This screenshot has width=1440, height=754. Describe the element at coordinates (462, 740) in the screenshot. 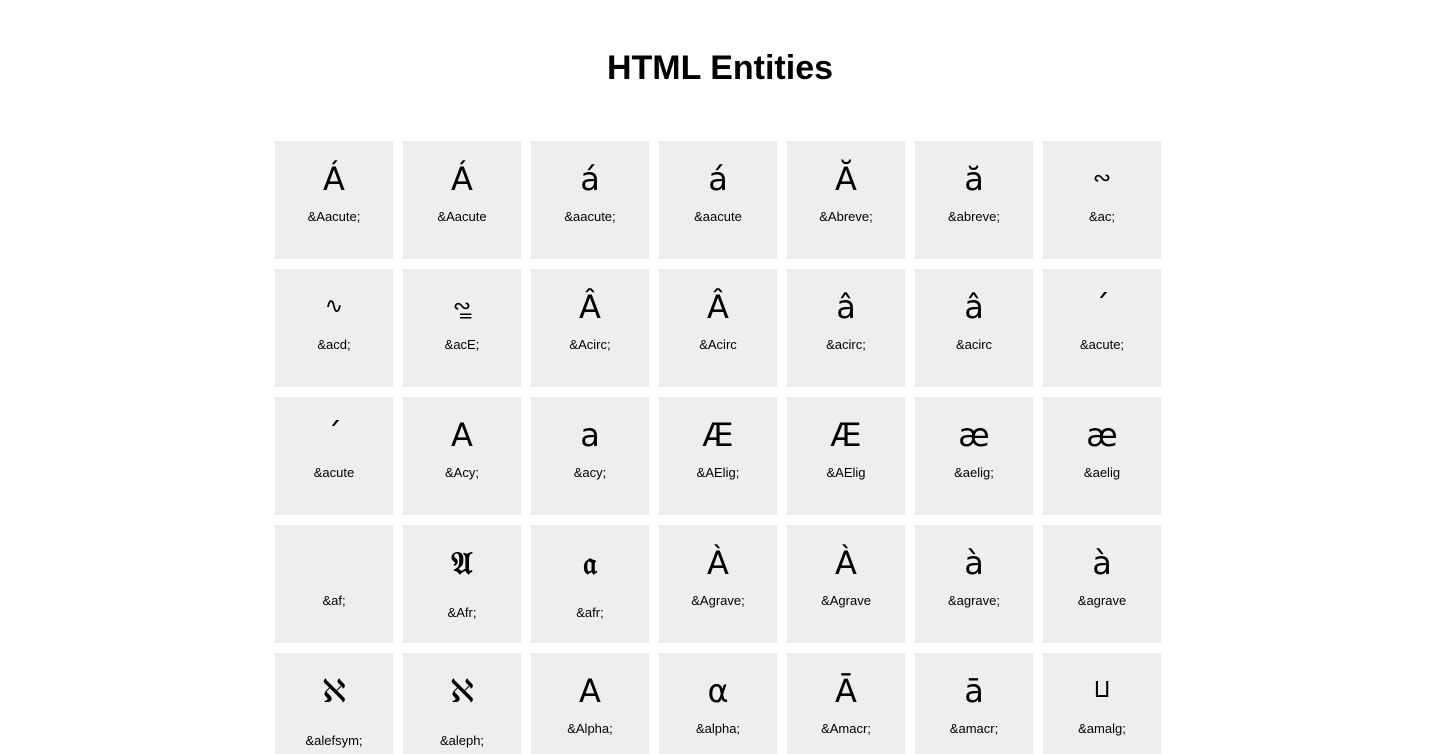

I see `entity-label: &aleph;` at that location.